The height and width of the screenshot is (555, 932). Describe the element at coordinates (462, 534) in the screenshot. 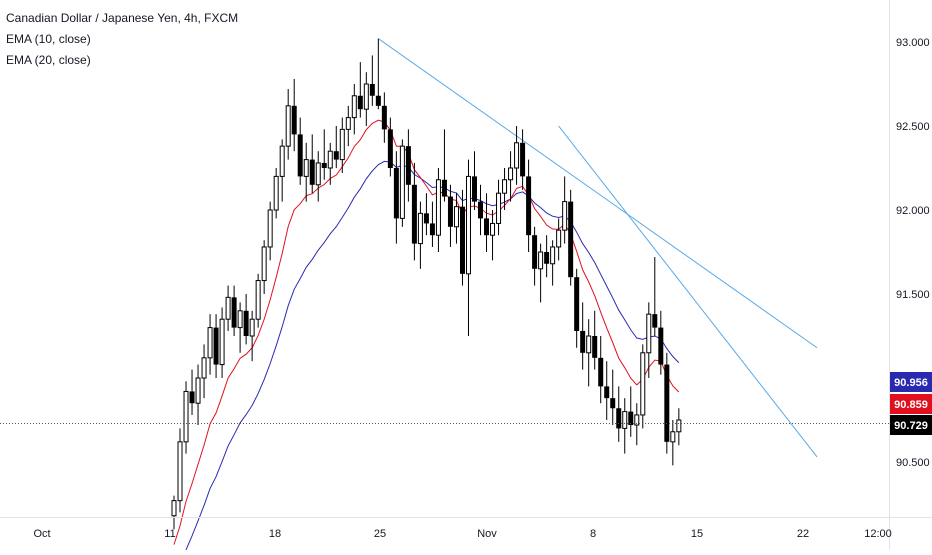

I see `x-axis: Oct 11 18 25 Nov 8 15 22 12:00` at that location.